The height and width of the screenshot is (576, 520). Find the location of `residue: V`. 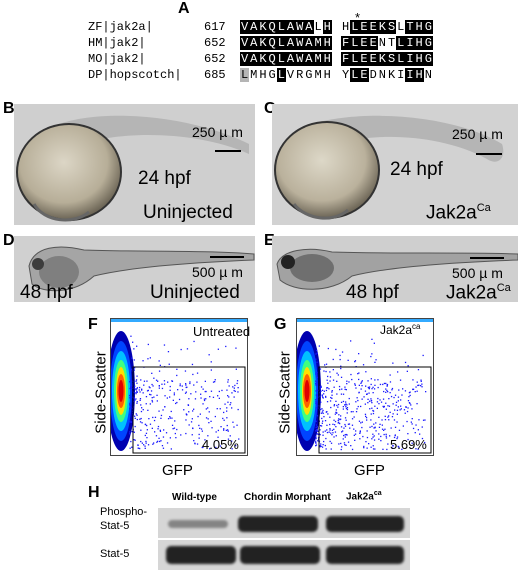

residue: V is located at coordinates (245, 43).